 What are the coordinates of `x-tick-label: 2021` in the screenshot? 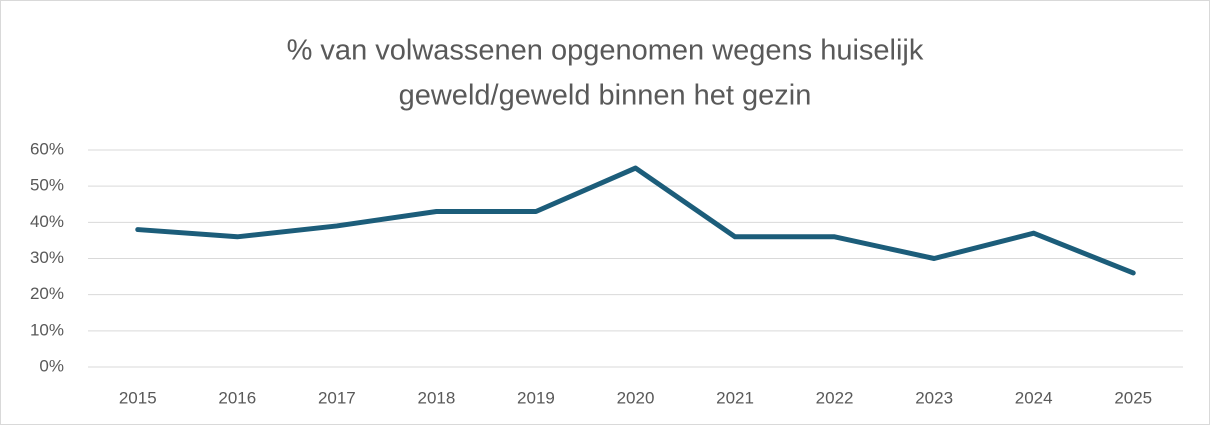 It's located at (735, 397).